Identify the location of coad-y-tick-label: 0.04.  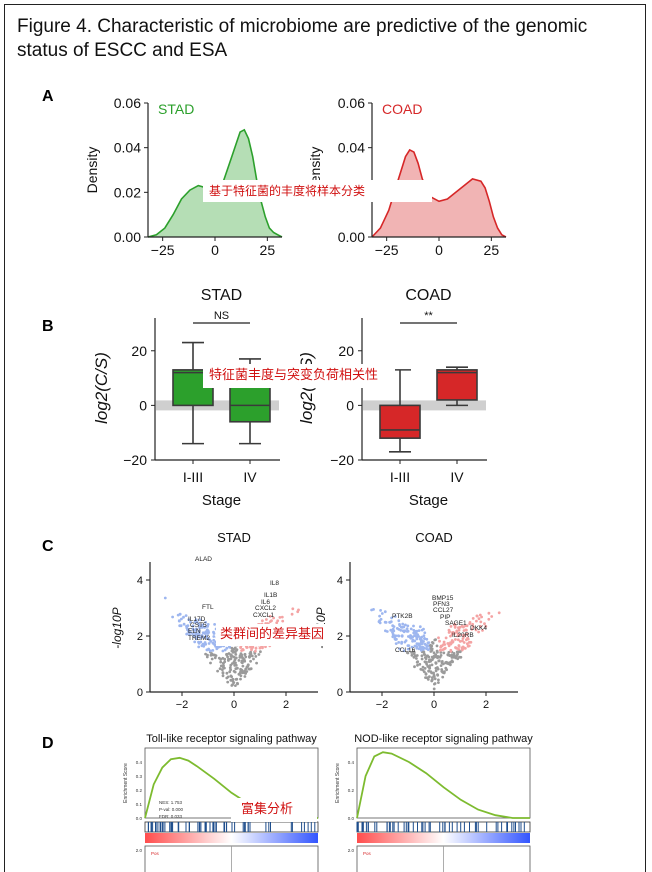
(351, 148).